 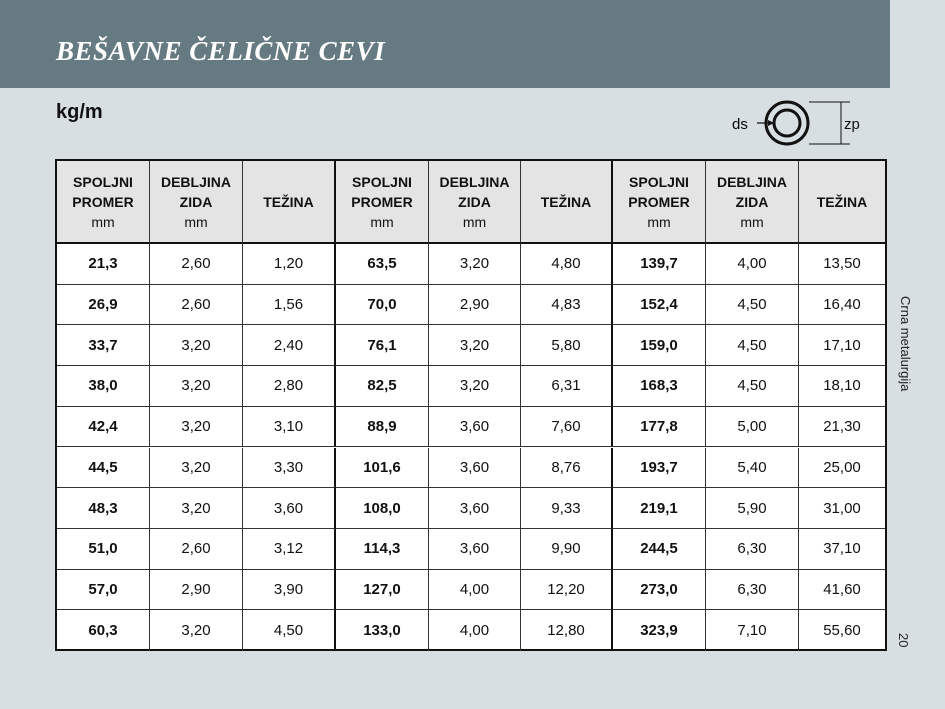 I want to click on cell-text: 101,6, so click(x=382, y=467).